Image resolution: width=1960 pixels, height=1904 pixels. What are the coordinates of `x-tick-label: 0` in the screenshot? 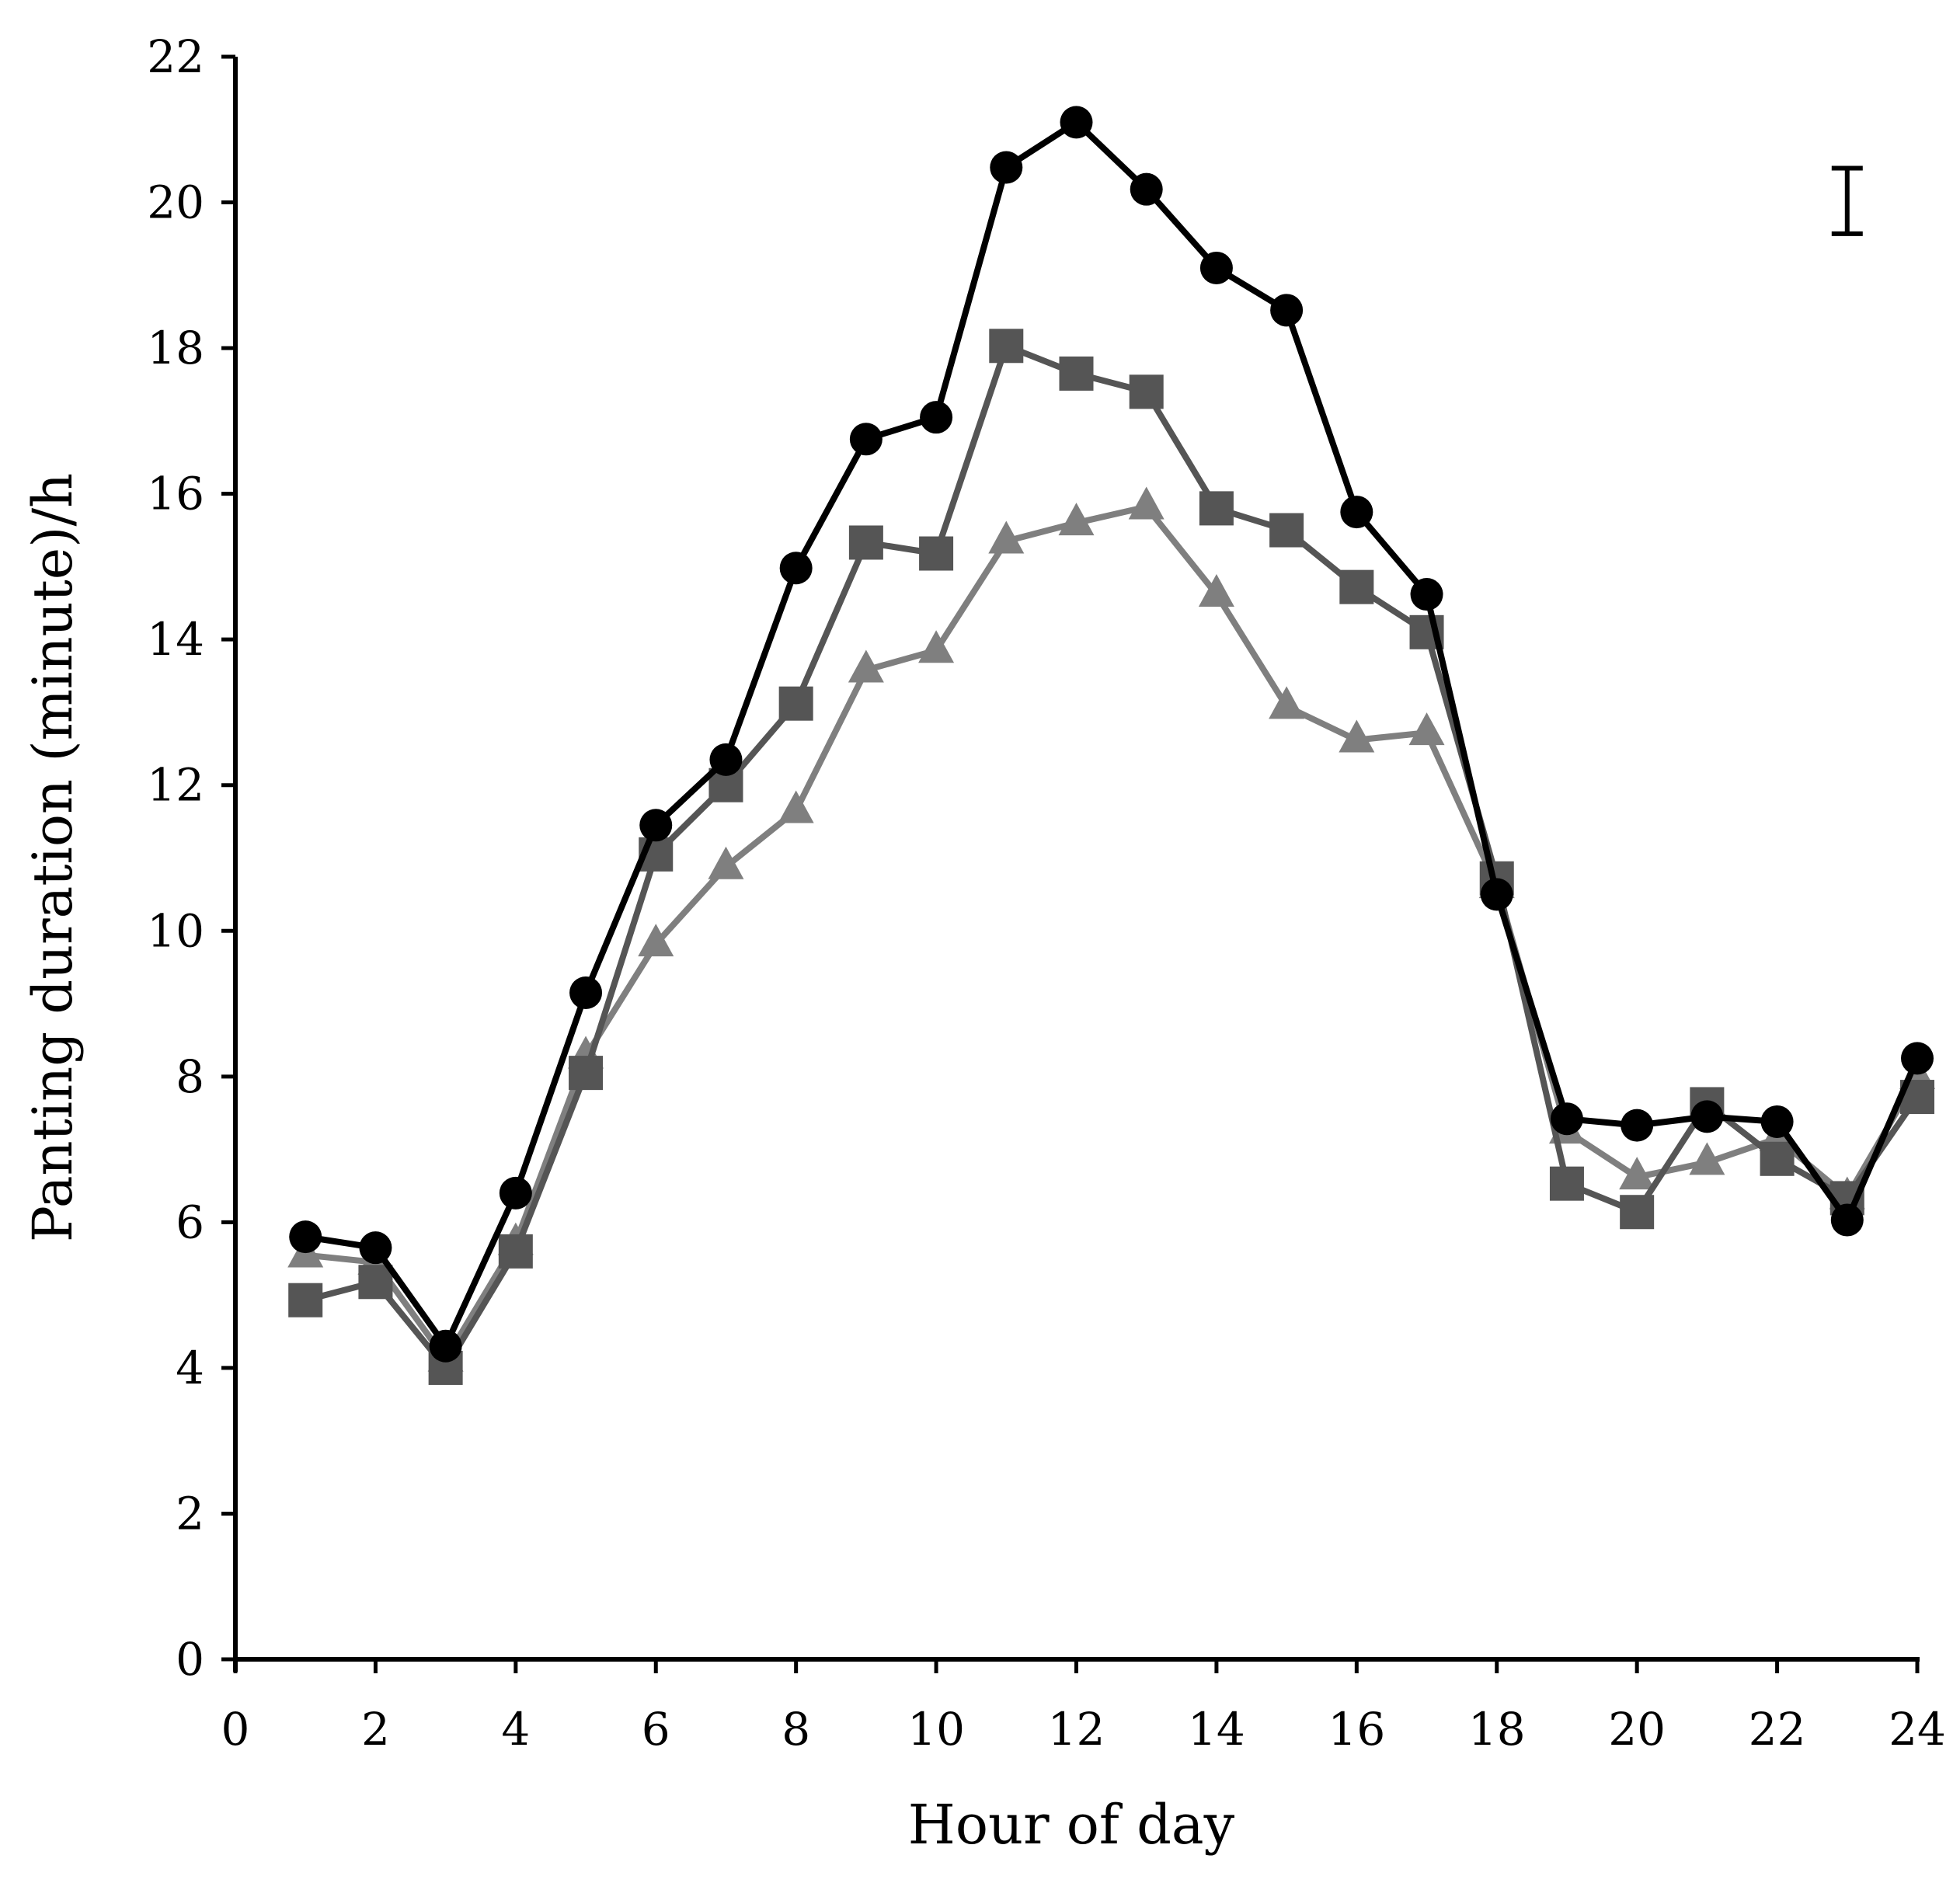 It's located at (235, 1729).